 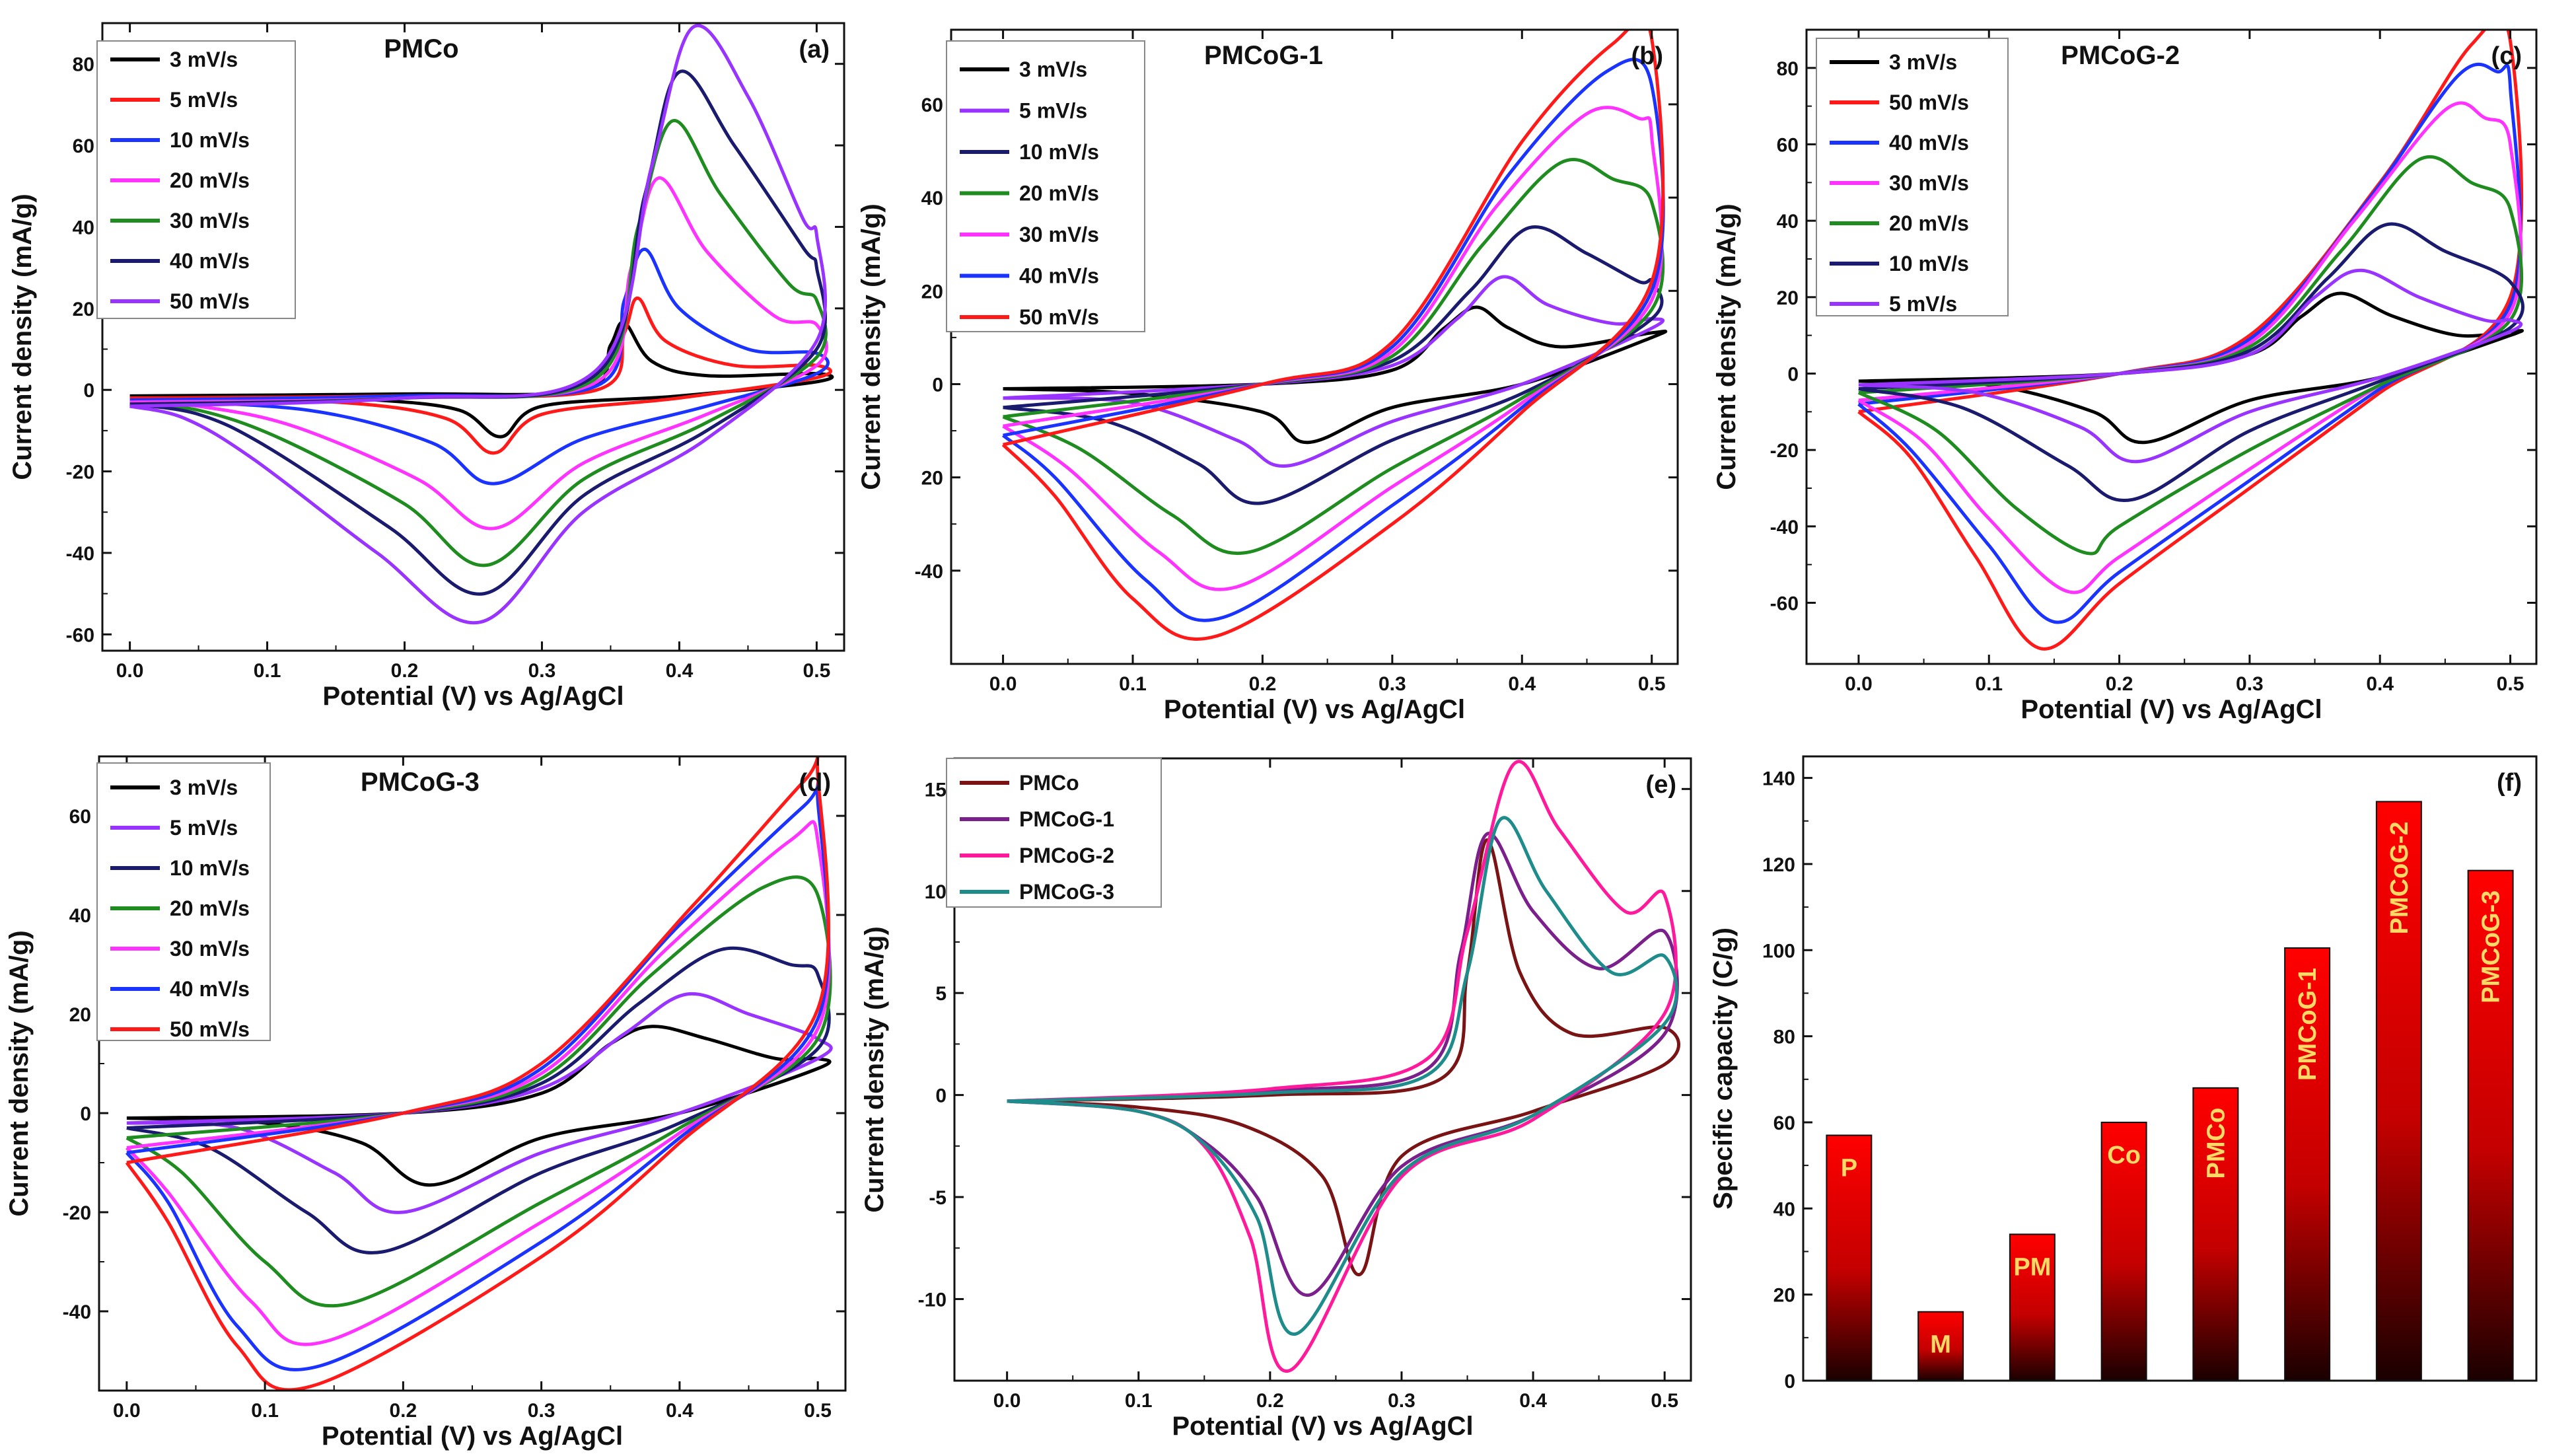 I want to click on panel-title: PMCo, so click(x=421, y=48).